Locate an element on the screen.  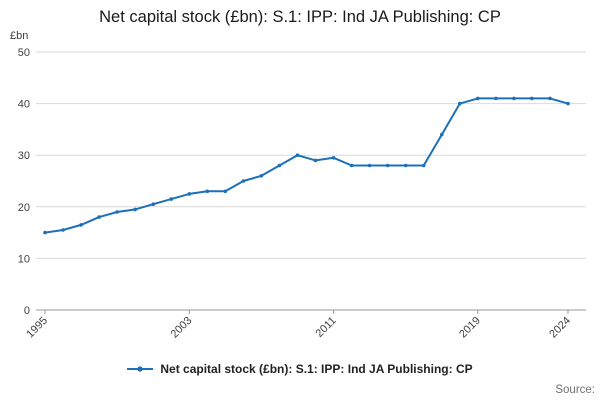
x-tick-label: 2019 is located at coordinates (470, 328).